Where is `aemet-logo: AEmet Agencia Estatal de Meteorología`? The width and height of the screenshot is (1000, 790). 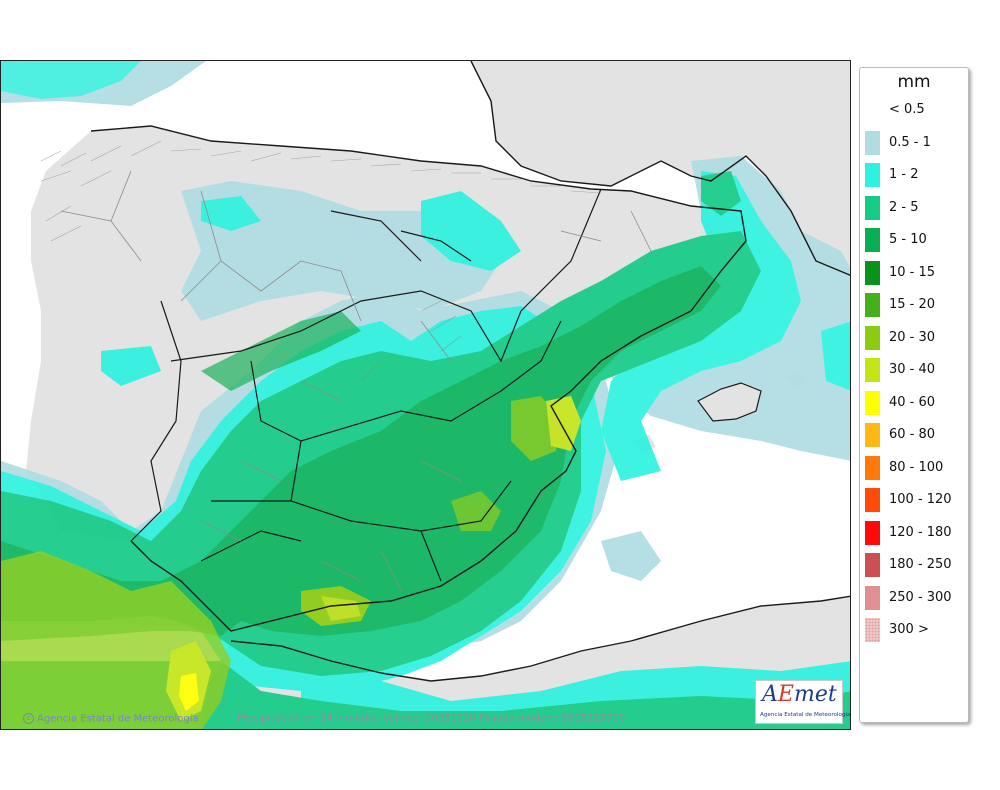 aemet-logo: AEmet Agencia Estatal de Meteorología is located at coordinates (802, 702).